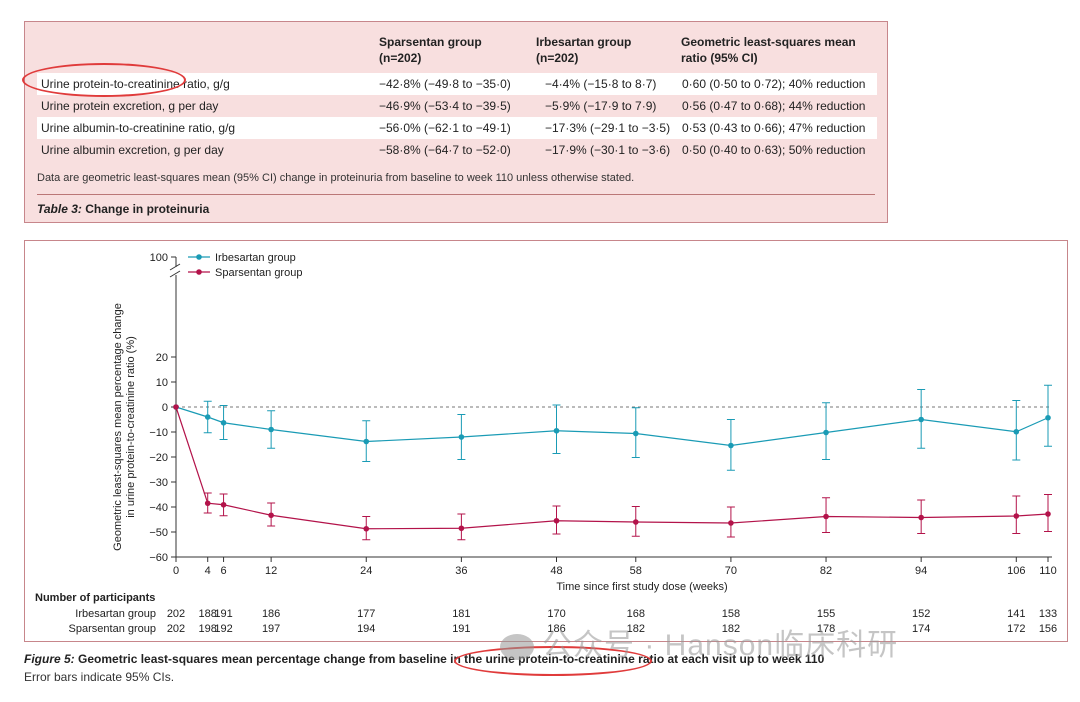  Describe the element at coordinates (731, 571) in the screenshot. I see `x-tick-label: 70` at that location.